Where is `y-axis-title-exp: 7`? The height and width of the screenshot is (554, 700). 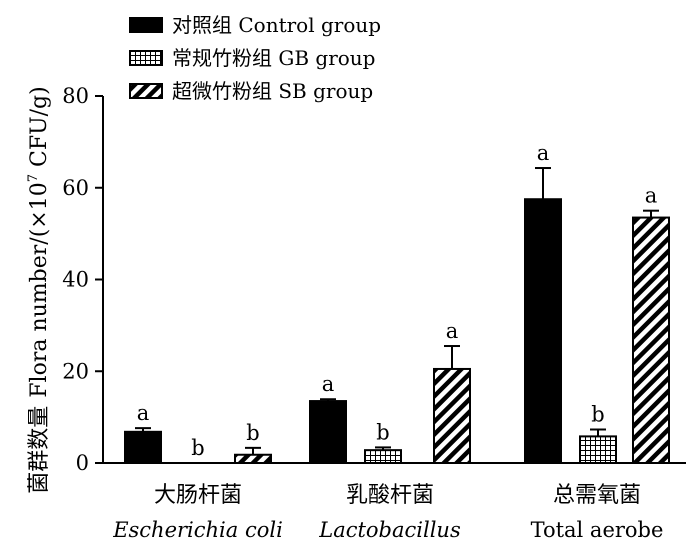 y-axis-title-exp: 7 is located at coordinates (33, 178).